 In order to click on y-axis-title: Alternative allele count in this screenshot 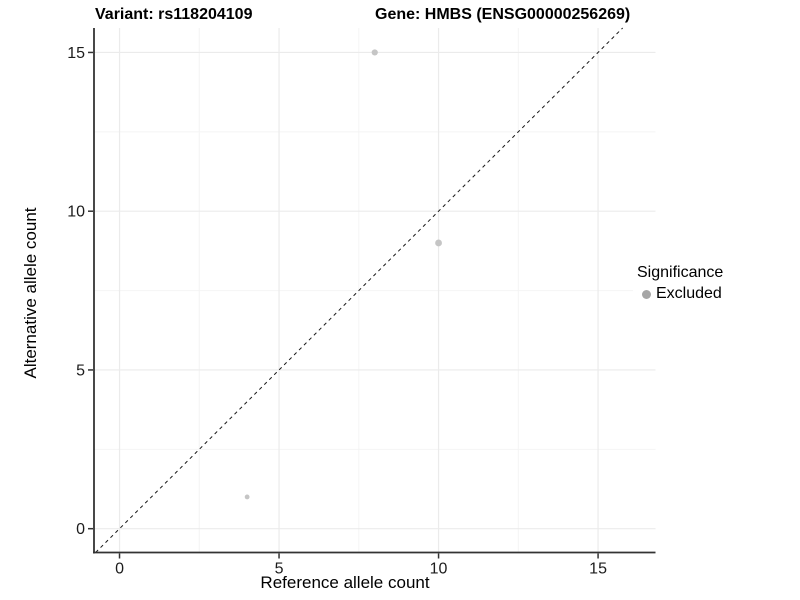, I will do `click(30, 293)`.